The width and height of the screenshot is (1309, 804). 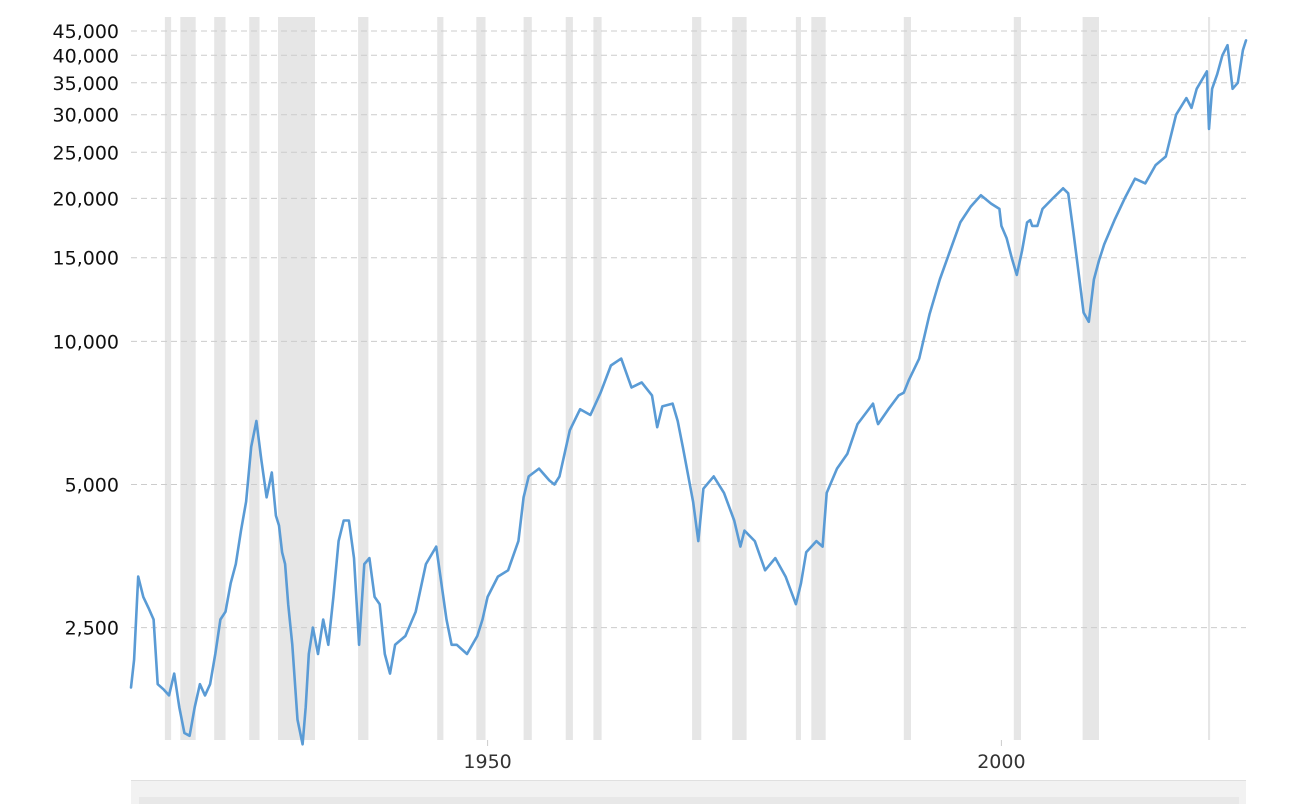 I want to click on y-tick-label: 25,000, so click(x=86, y=153).